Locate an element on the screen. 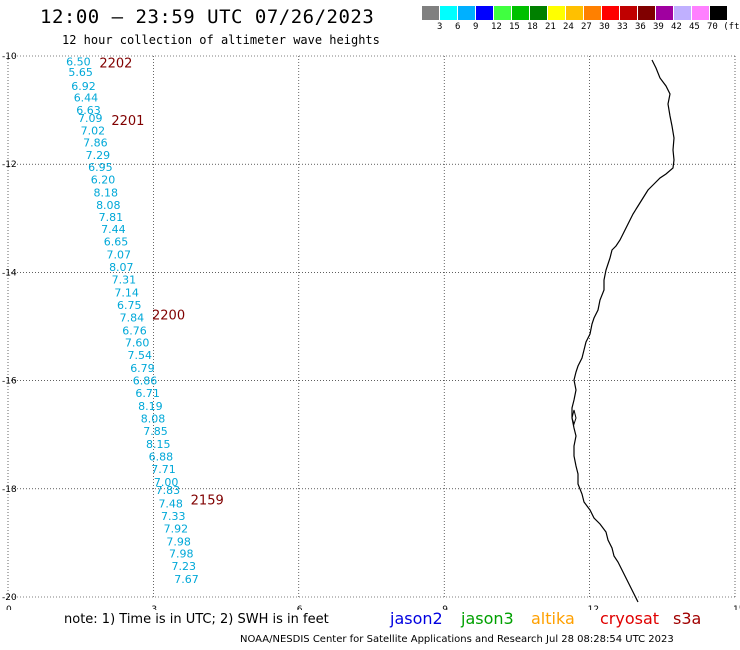 The height and width of the screenshot is (650, 740). swh-value: 6.63 is located at coordinates (88, 110).